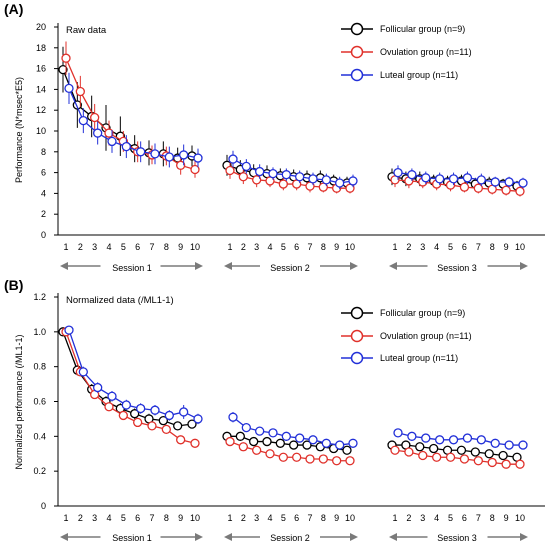 The height and width of the screenshot is (545, 550). I want to click on legend-a-luteal: Luteal group (n=11), so click(419, 75).